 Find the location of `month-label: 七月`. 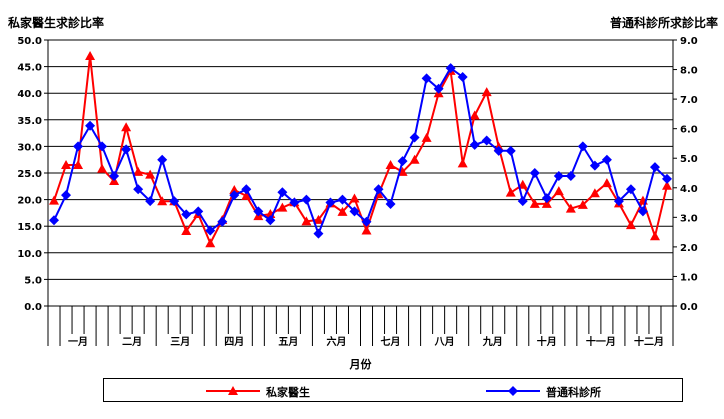

month-label: 七月 is located at coordinates (391, 341).